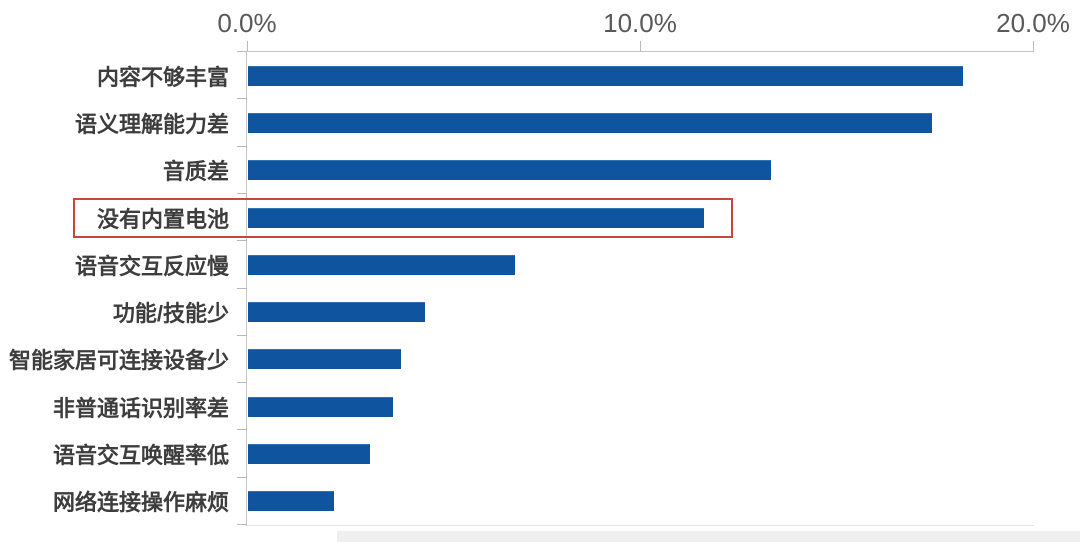 This screenshot has height=542, width=1080. I want to click on category-axis-line, so click(246, 288).